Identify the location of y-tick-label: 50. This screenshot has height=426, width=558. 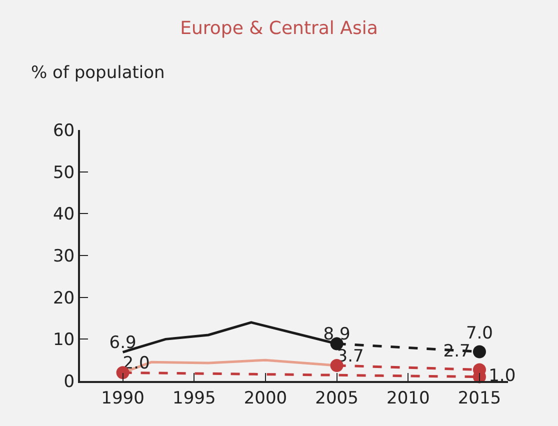
(63, 172).